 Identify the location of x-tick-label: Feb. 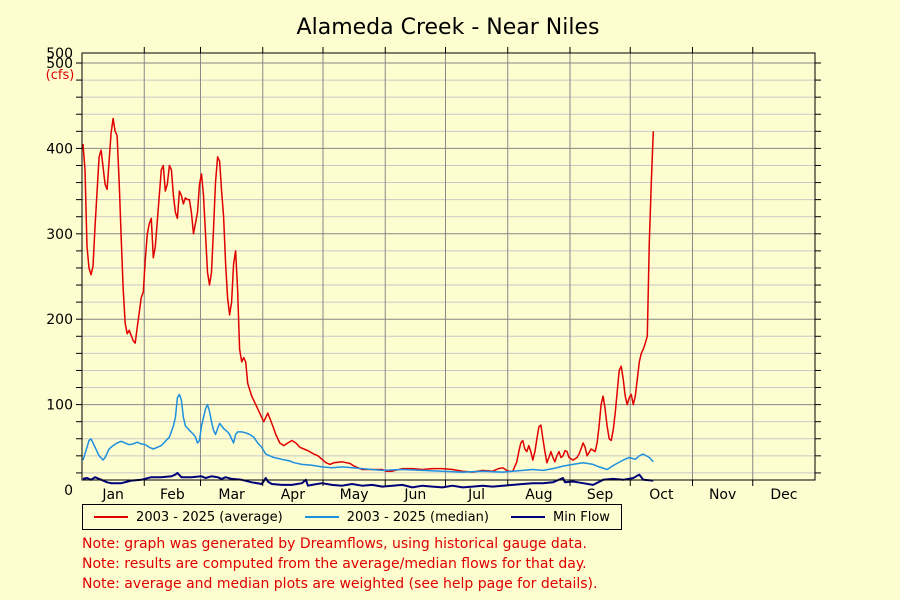
(172, 495).